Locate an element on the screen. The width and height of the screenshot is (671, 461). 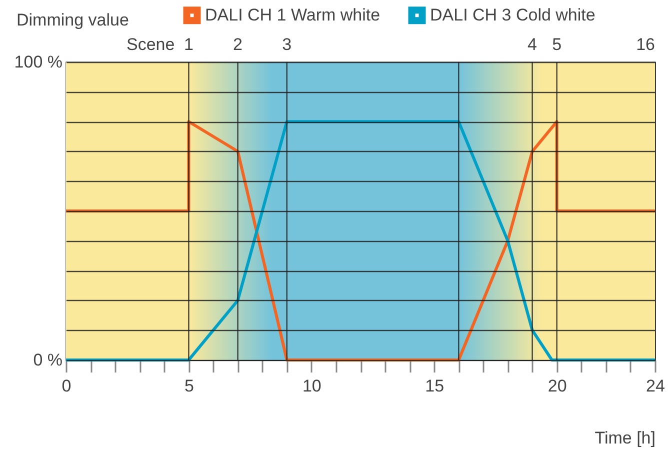
annotation: 2 is located at coordinates (238, 44).